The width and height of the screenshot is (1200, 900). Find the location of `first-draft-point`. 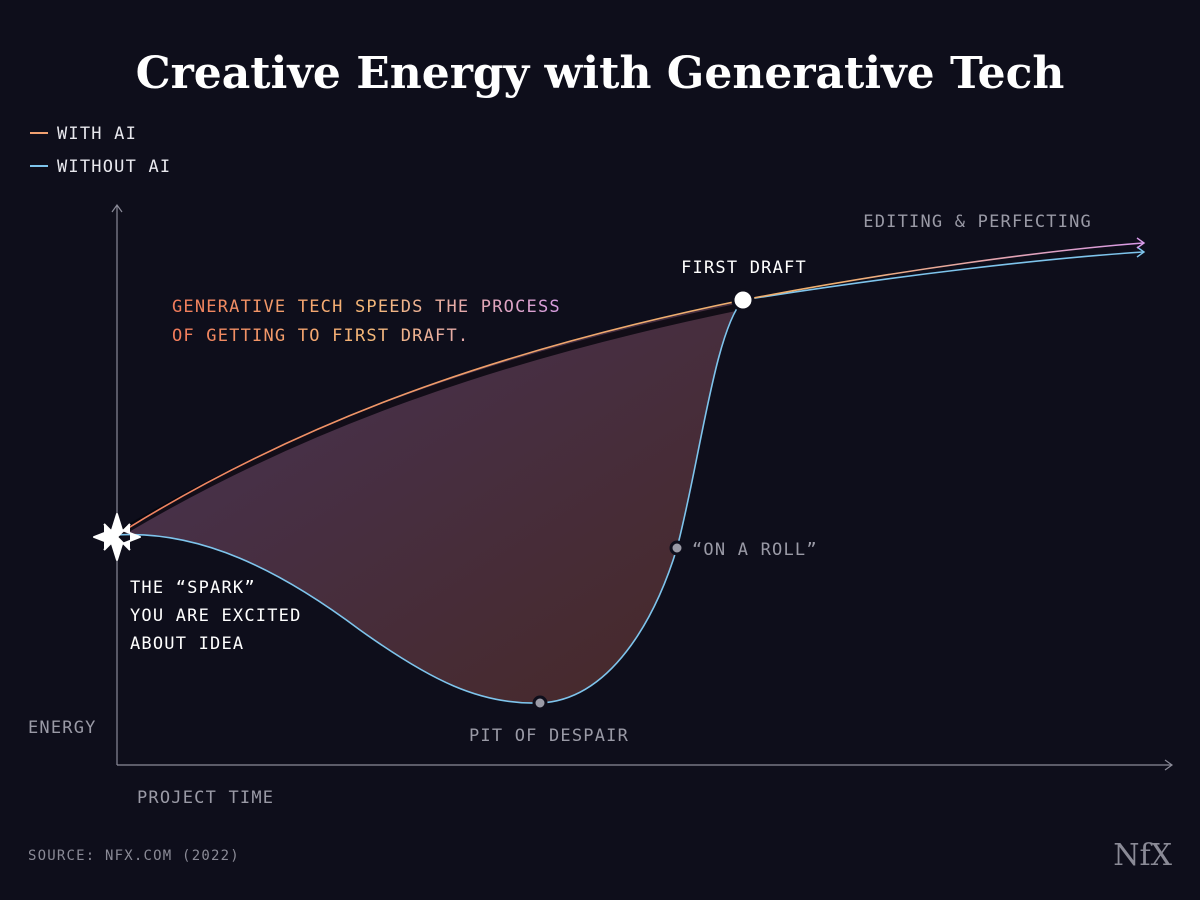

first-draft-point is located at coordinates (743, 300).